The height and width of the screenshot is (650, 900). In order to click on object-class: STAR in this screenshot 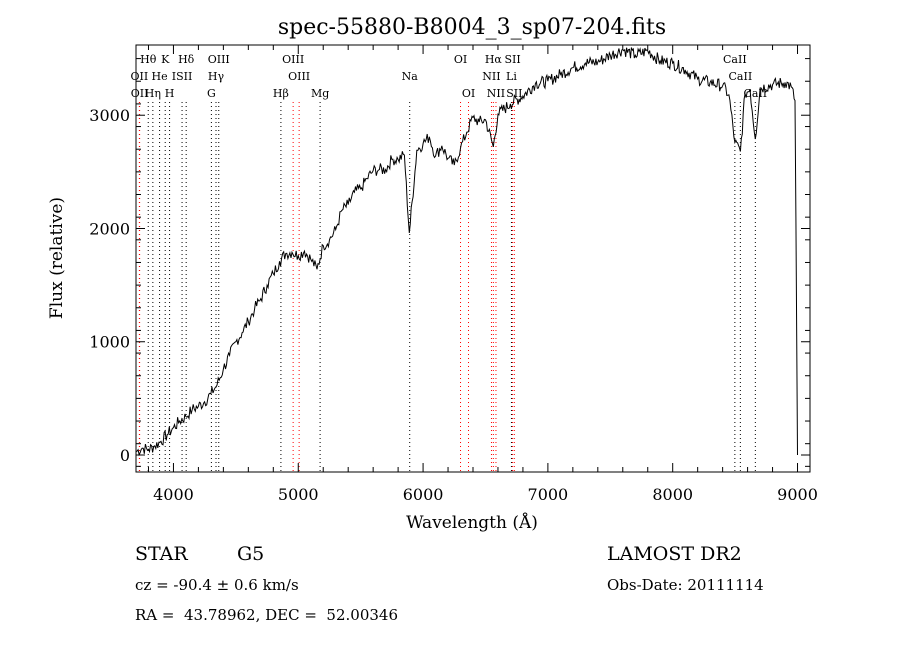, I will do `click(161, 554)`.